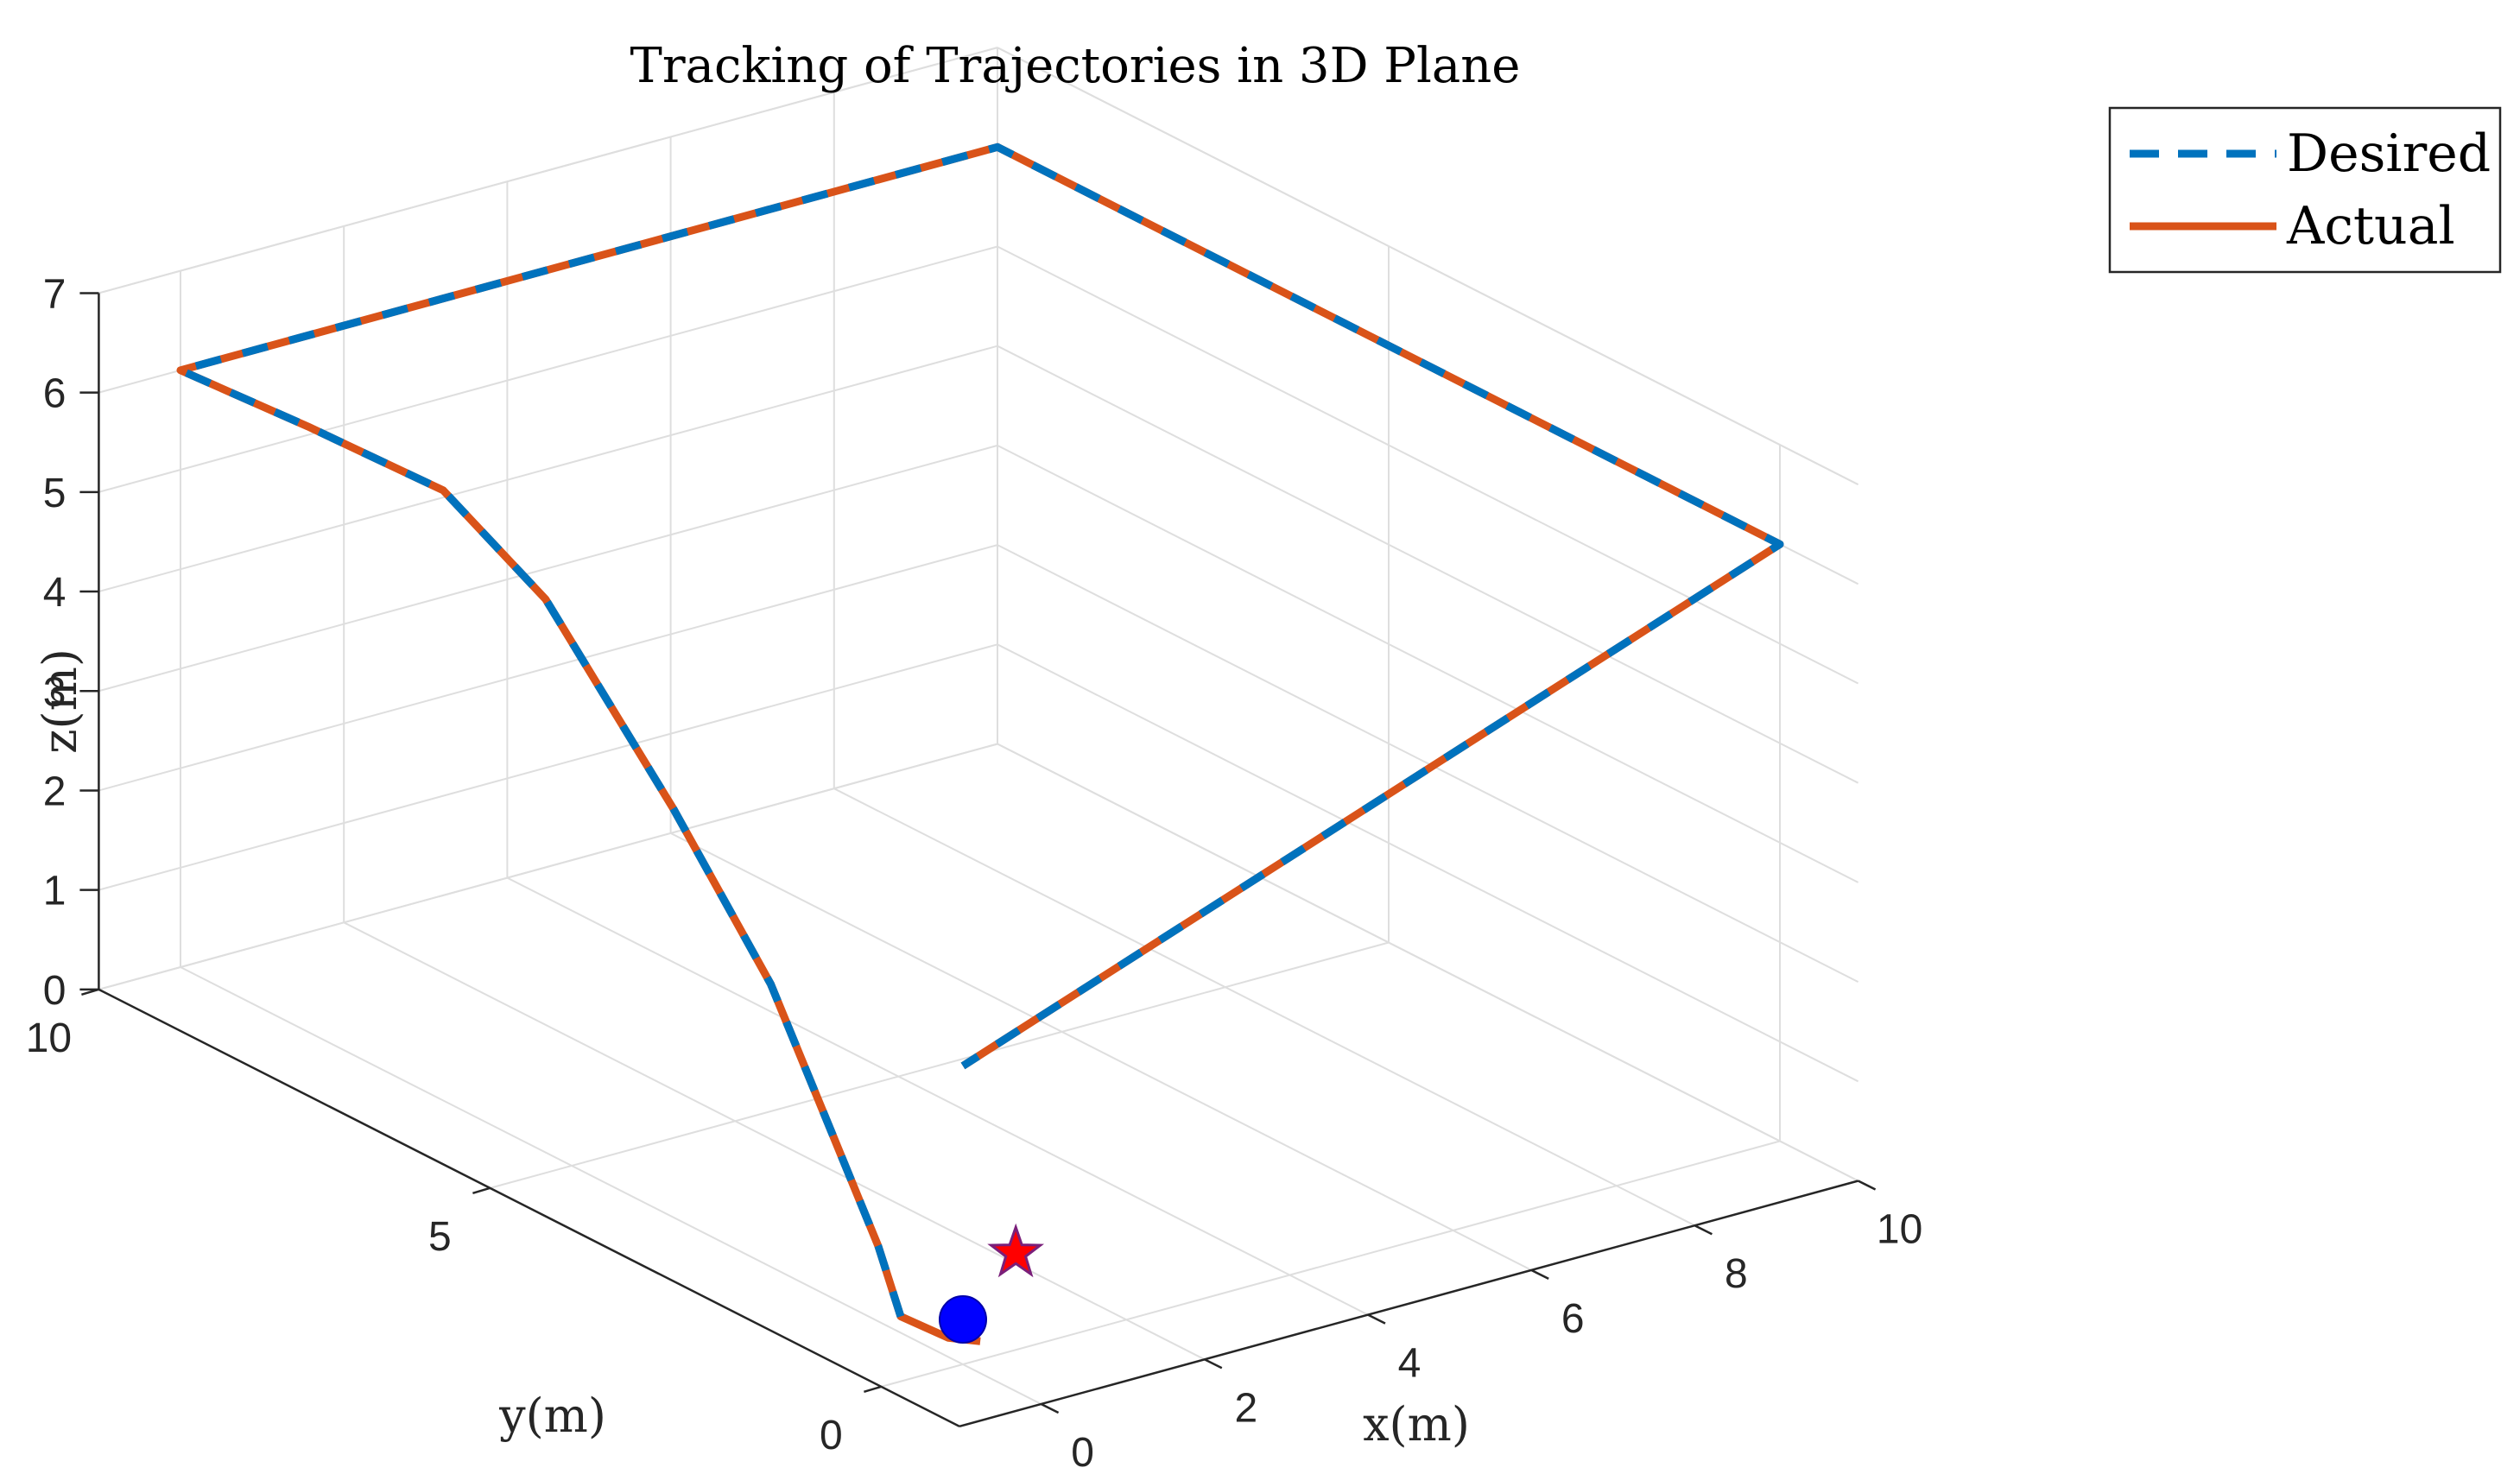 The image size is (2520, 1474). What do you see at coordinates (55, 593) in the screenshot?
I see `z-tick-label: 4` at bounding box center [55, 593].